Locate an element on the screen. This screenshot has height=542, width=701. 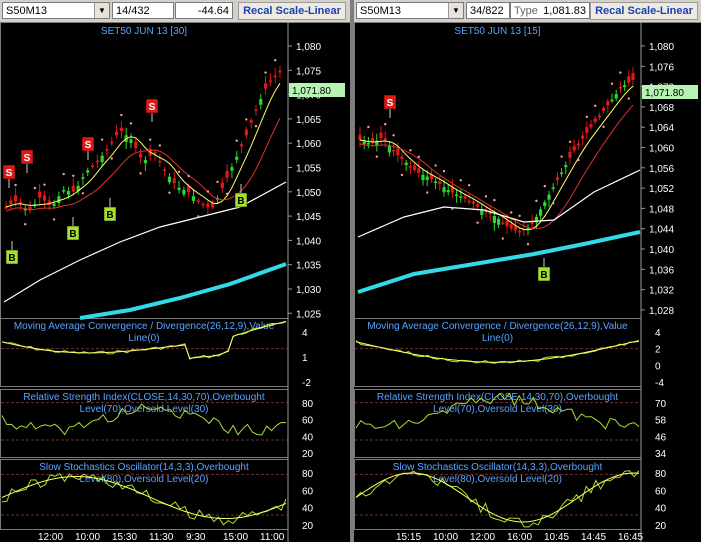
sto-subtitle: Level(80),Oversold Level(20) is located at coordinates (497, 479).